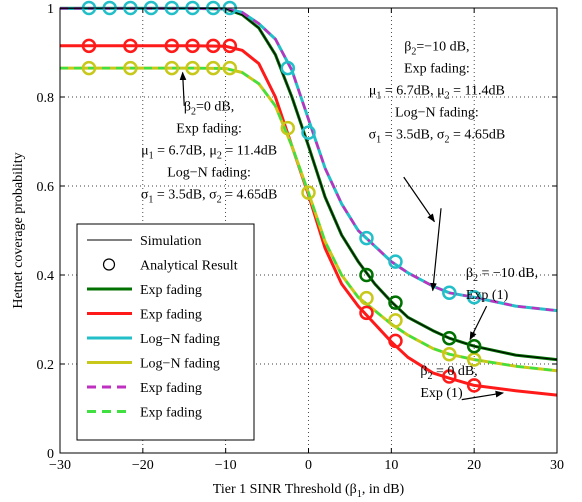 Image resolution: width=582 pixels, height=502 pixels. Describe the element at coordinates (50, 454) in the screenshot. I see `y-tick-label: 0` at that location.